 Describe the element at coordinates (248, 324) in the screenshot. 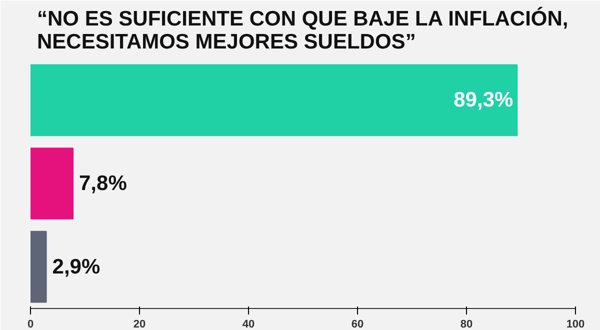

I see `x-tick-label: 40` at that location.